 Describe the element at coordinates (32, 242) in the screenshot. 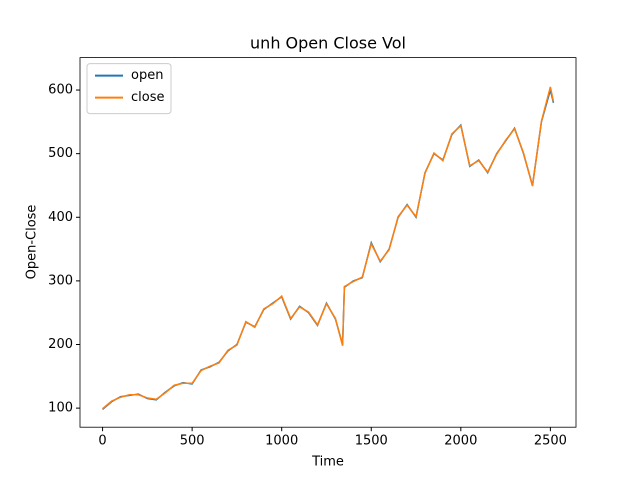

I see `y-axis-label: Open-Close` at that location.